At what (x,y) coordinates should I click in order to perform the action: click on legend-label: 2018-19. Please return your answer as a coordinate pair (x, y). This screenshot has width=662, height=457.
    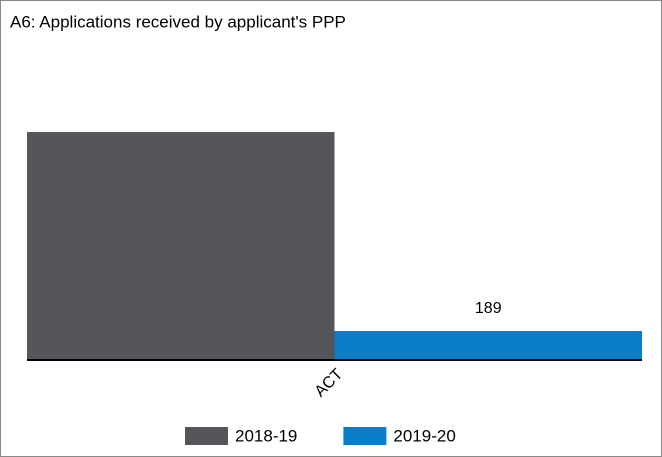
    Looking at the image, I should click on (266, 435).